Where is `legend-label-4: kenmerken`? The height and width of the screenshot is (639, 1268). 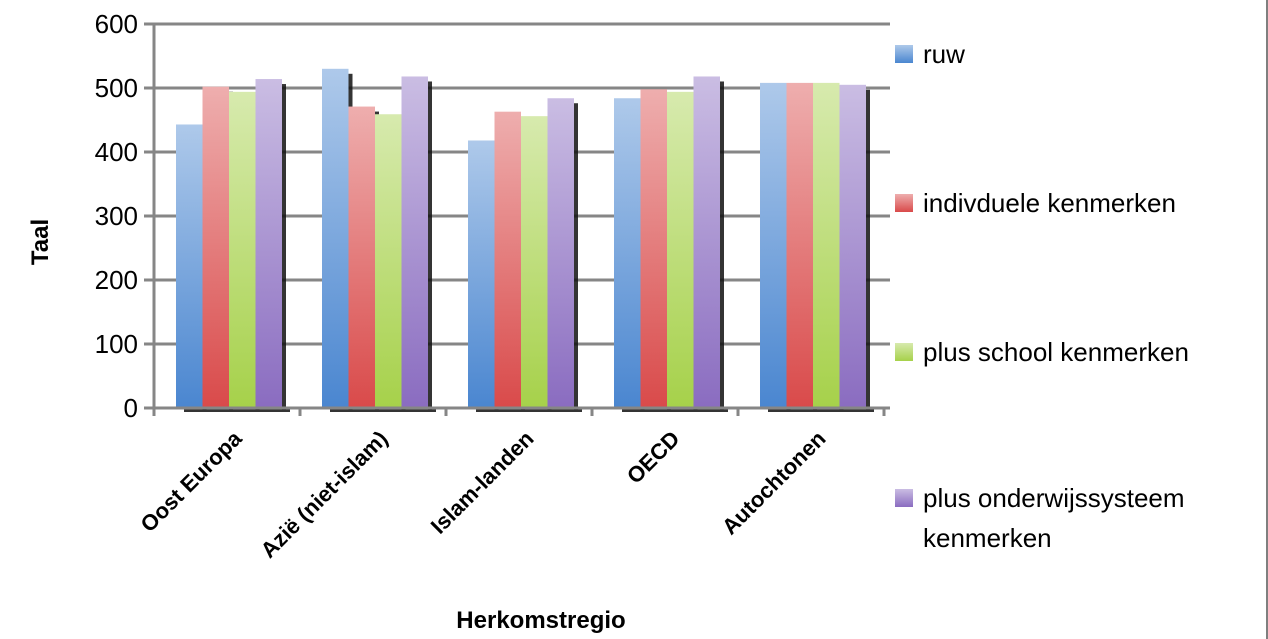 legend-label-4: kenmerken is located at coordinates (987, 538).